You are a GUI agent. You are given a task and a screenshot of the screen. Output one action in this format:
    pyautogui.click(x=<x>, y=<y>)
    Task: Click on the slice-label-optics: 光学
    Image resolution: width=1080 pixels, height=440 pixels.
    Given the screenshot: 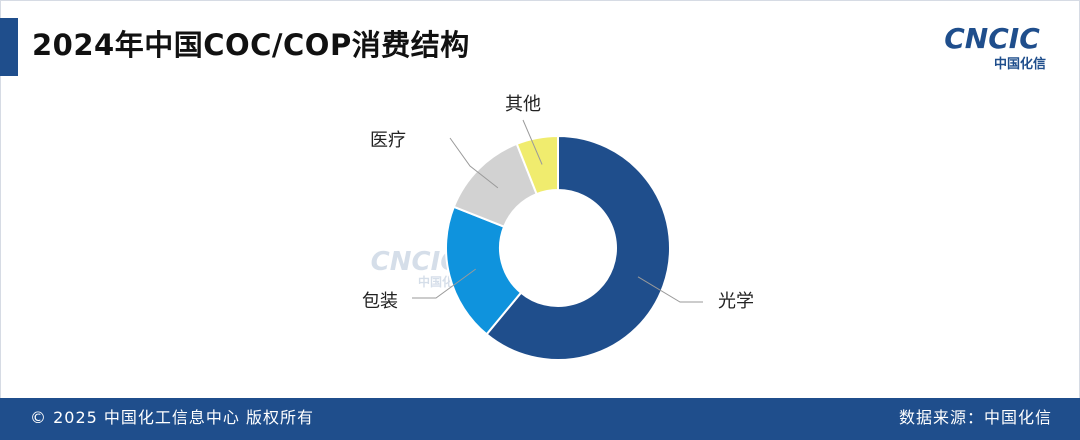 What is the action you would take?
    pyautogui.click(x=736, y=301)
    